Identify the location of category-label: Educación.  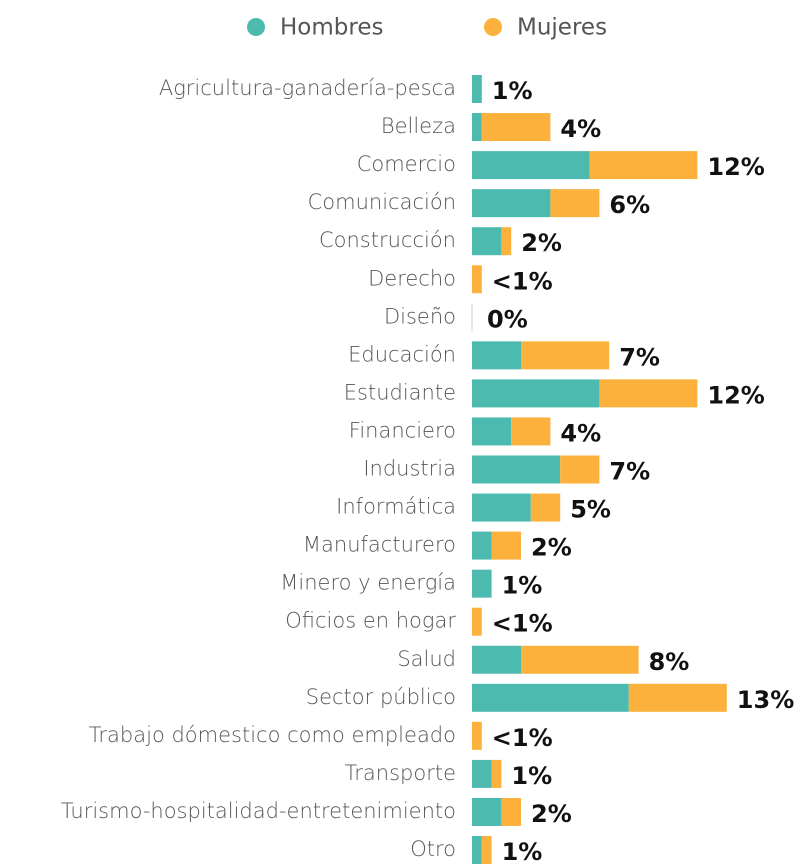
(402, 354).